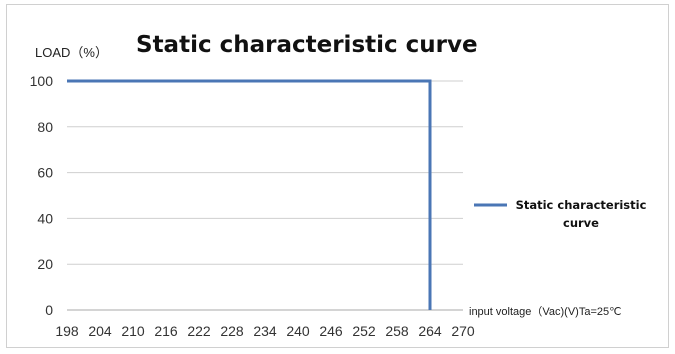 The height and width of the screenshot is (354, 675). What do you see at coordinates (45, 127) in the screenshot?
I see `y-tick-label-80: 80` at bounding box center [45, 127].